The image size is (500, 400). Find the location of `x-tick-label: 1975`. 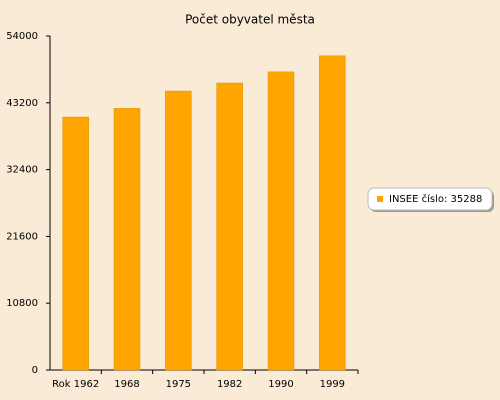

x-tick-label: 1975 is located at coordinates (178, 384).